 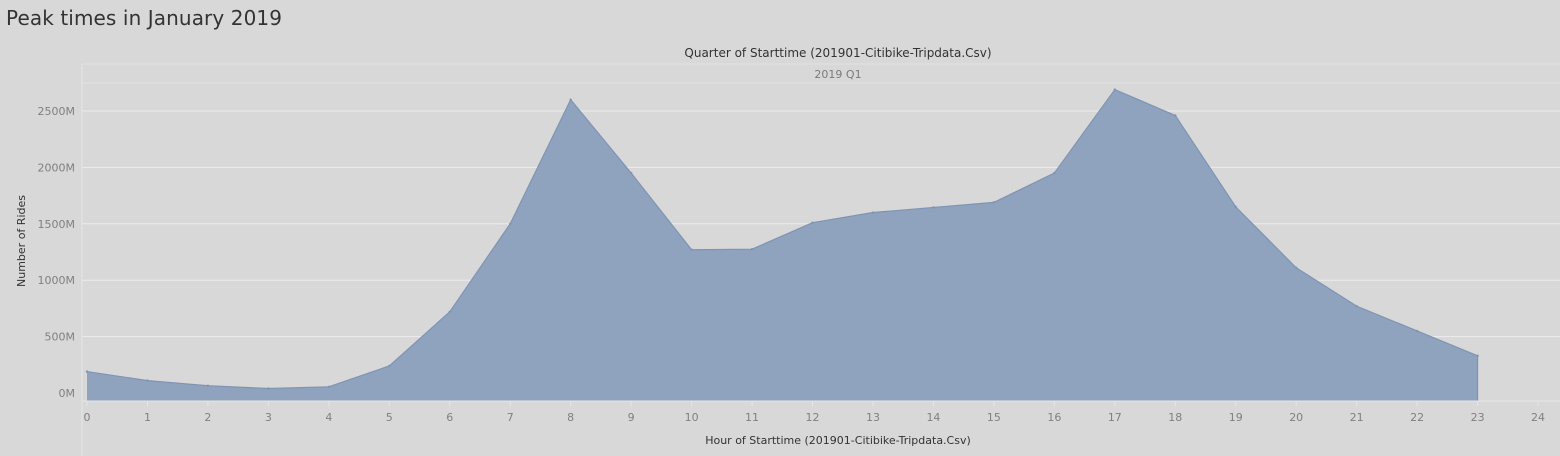 I want to click on y-tick-label: 1500M, so click(x=57, y=224).